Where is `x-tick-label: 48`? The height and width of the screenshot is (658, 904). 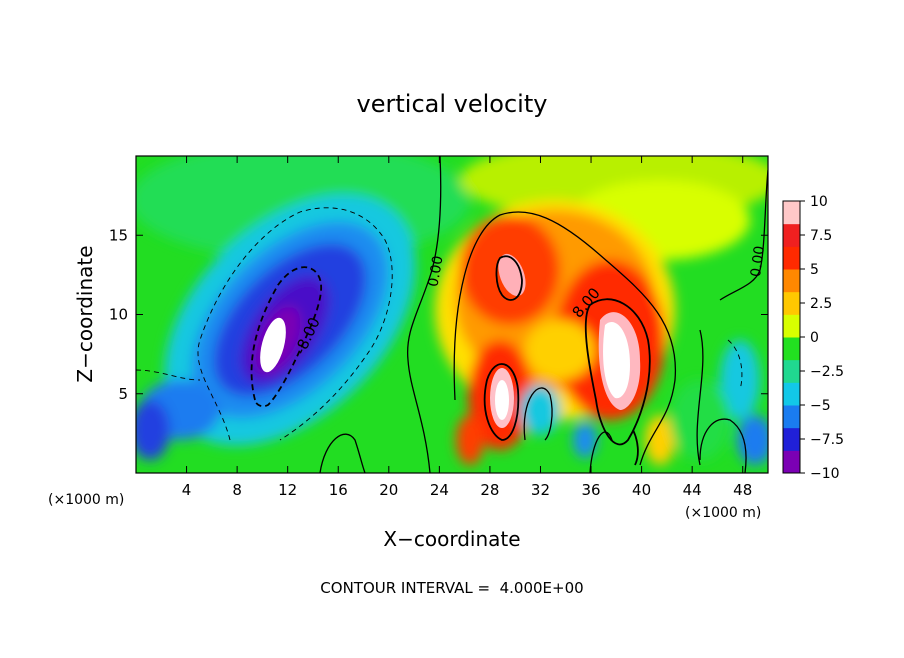 x-tick-label: 48 is located at coordinates (742, 490).